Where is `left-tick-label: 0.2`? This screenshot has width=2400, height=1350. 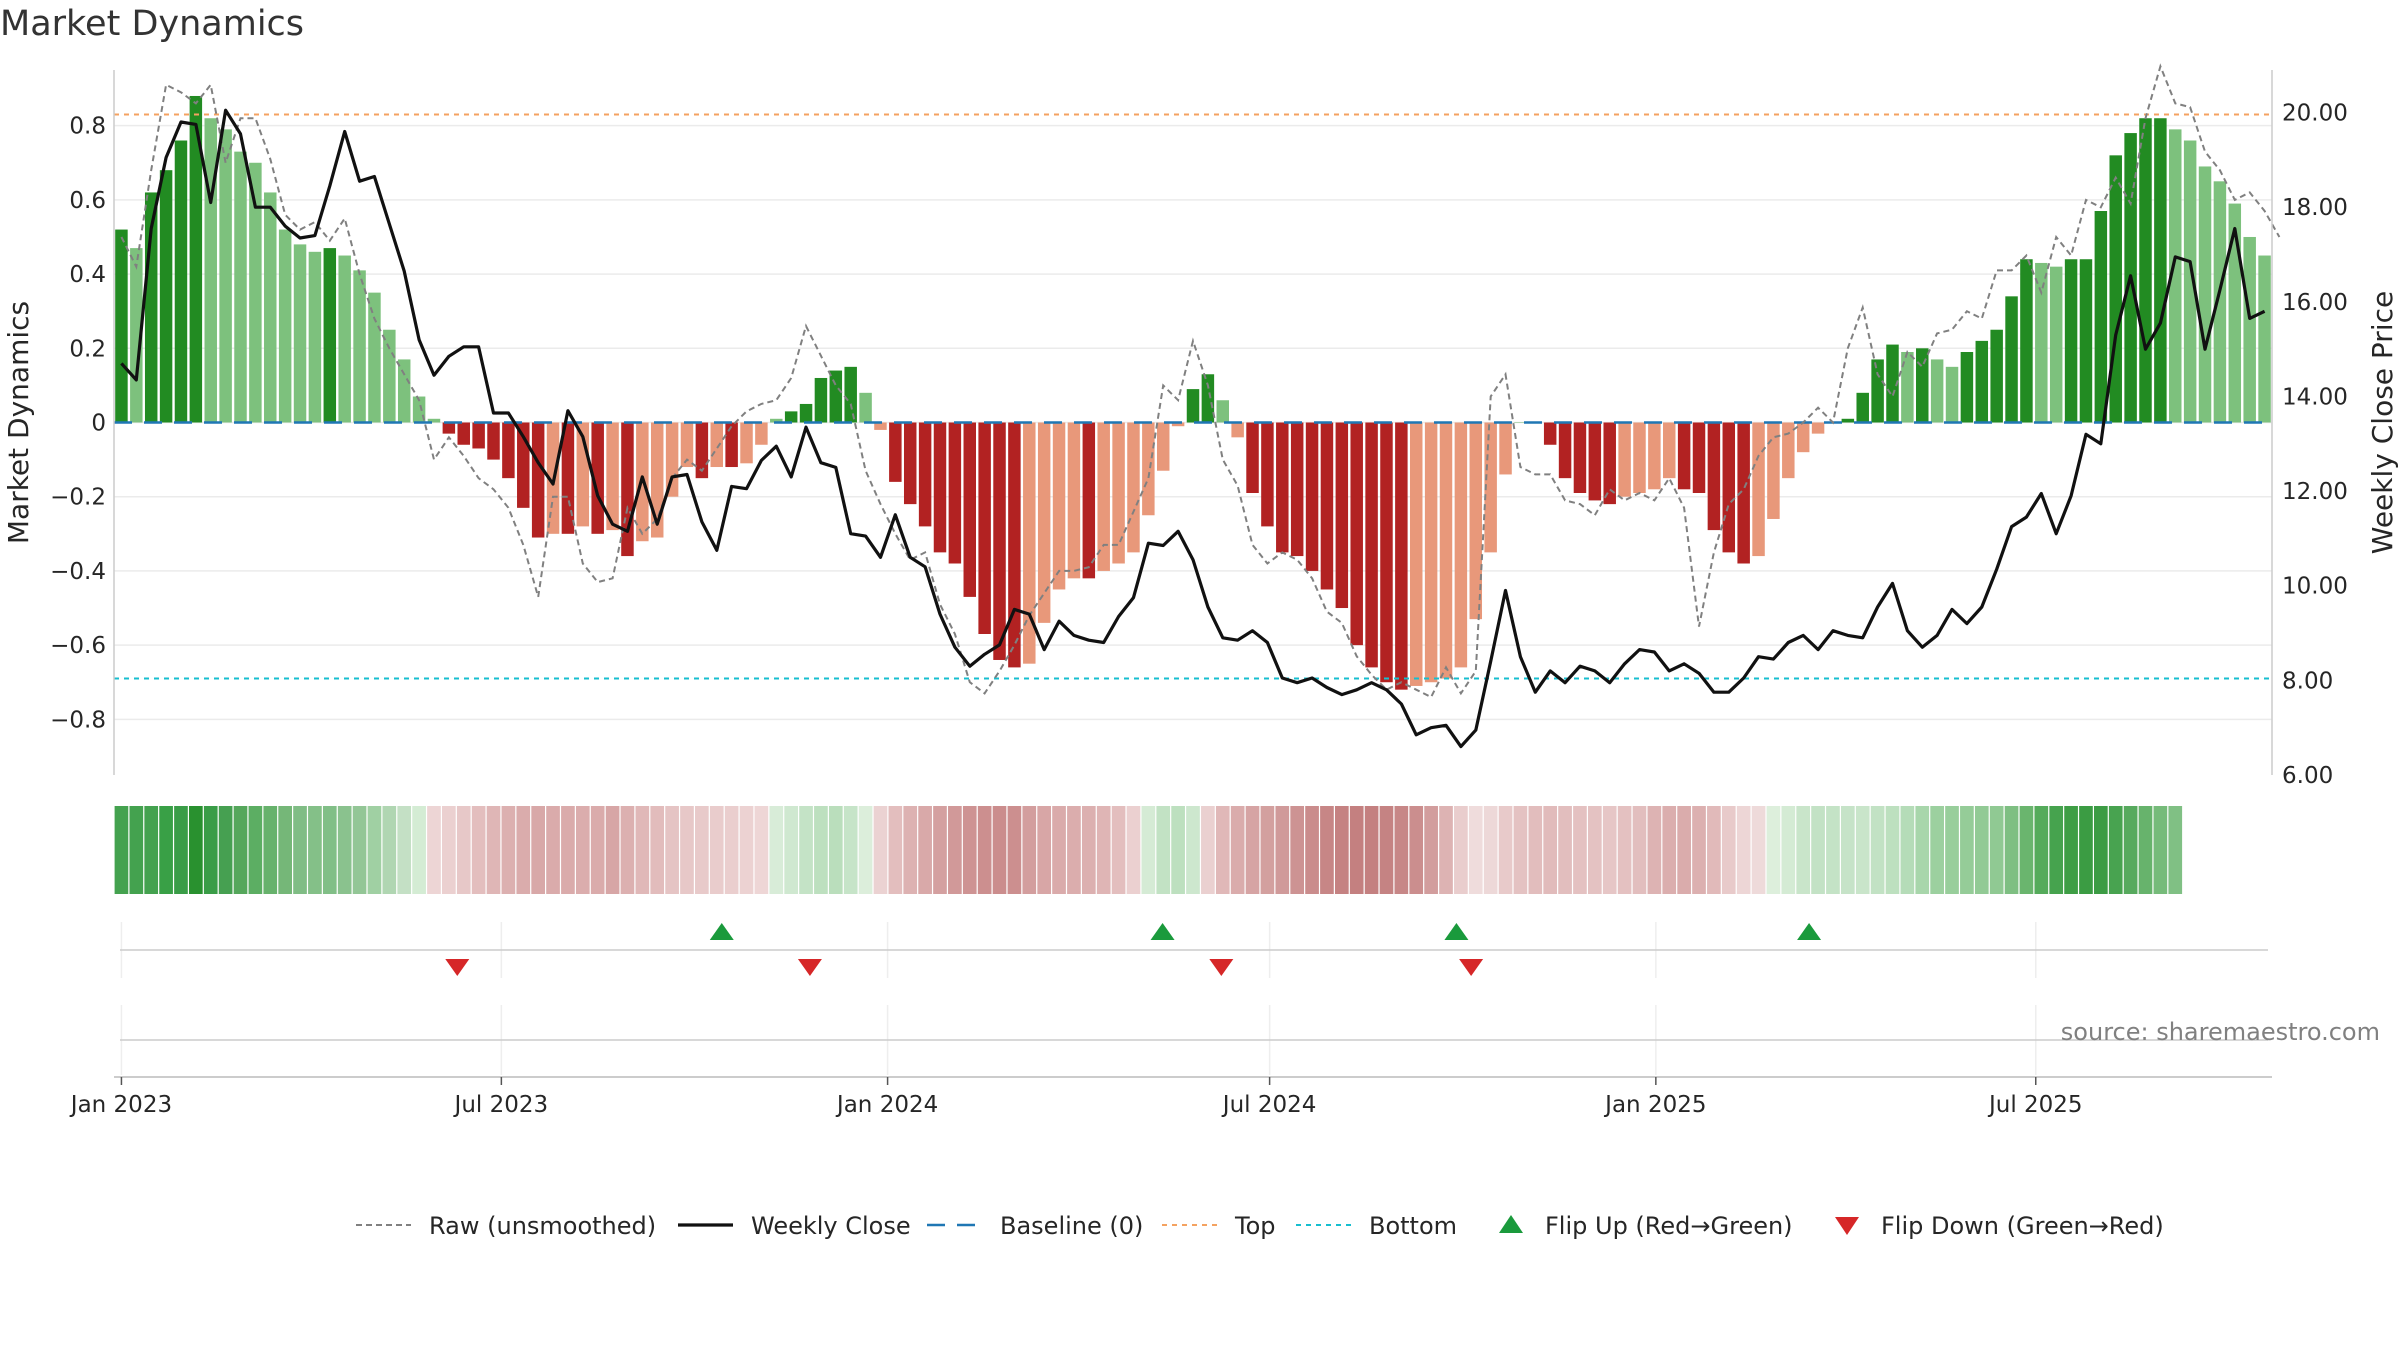
left-tick-label: 0.2 is located at coordinates (87, 349).